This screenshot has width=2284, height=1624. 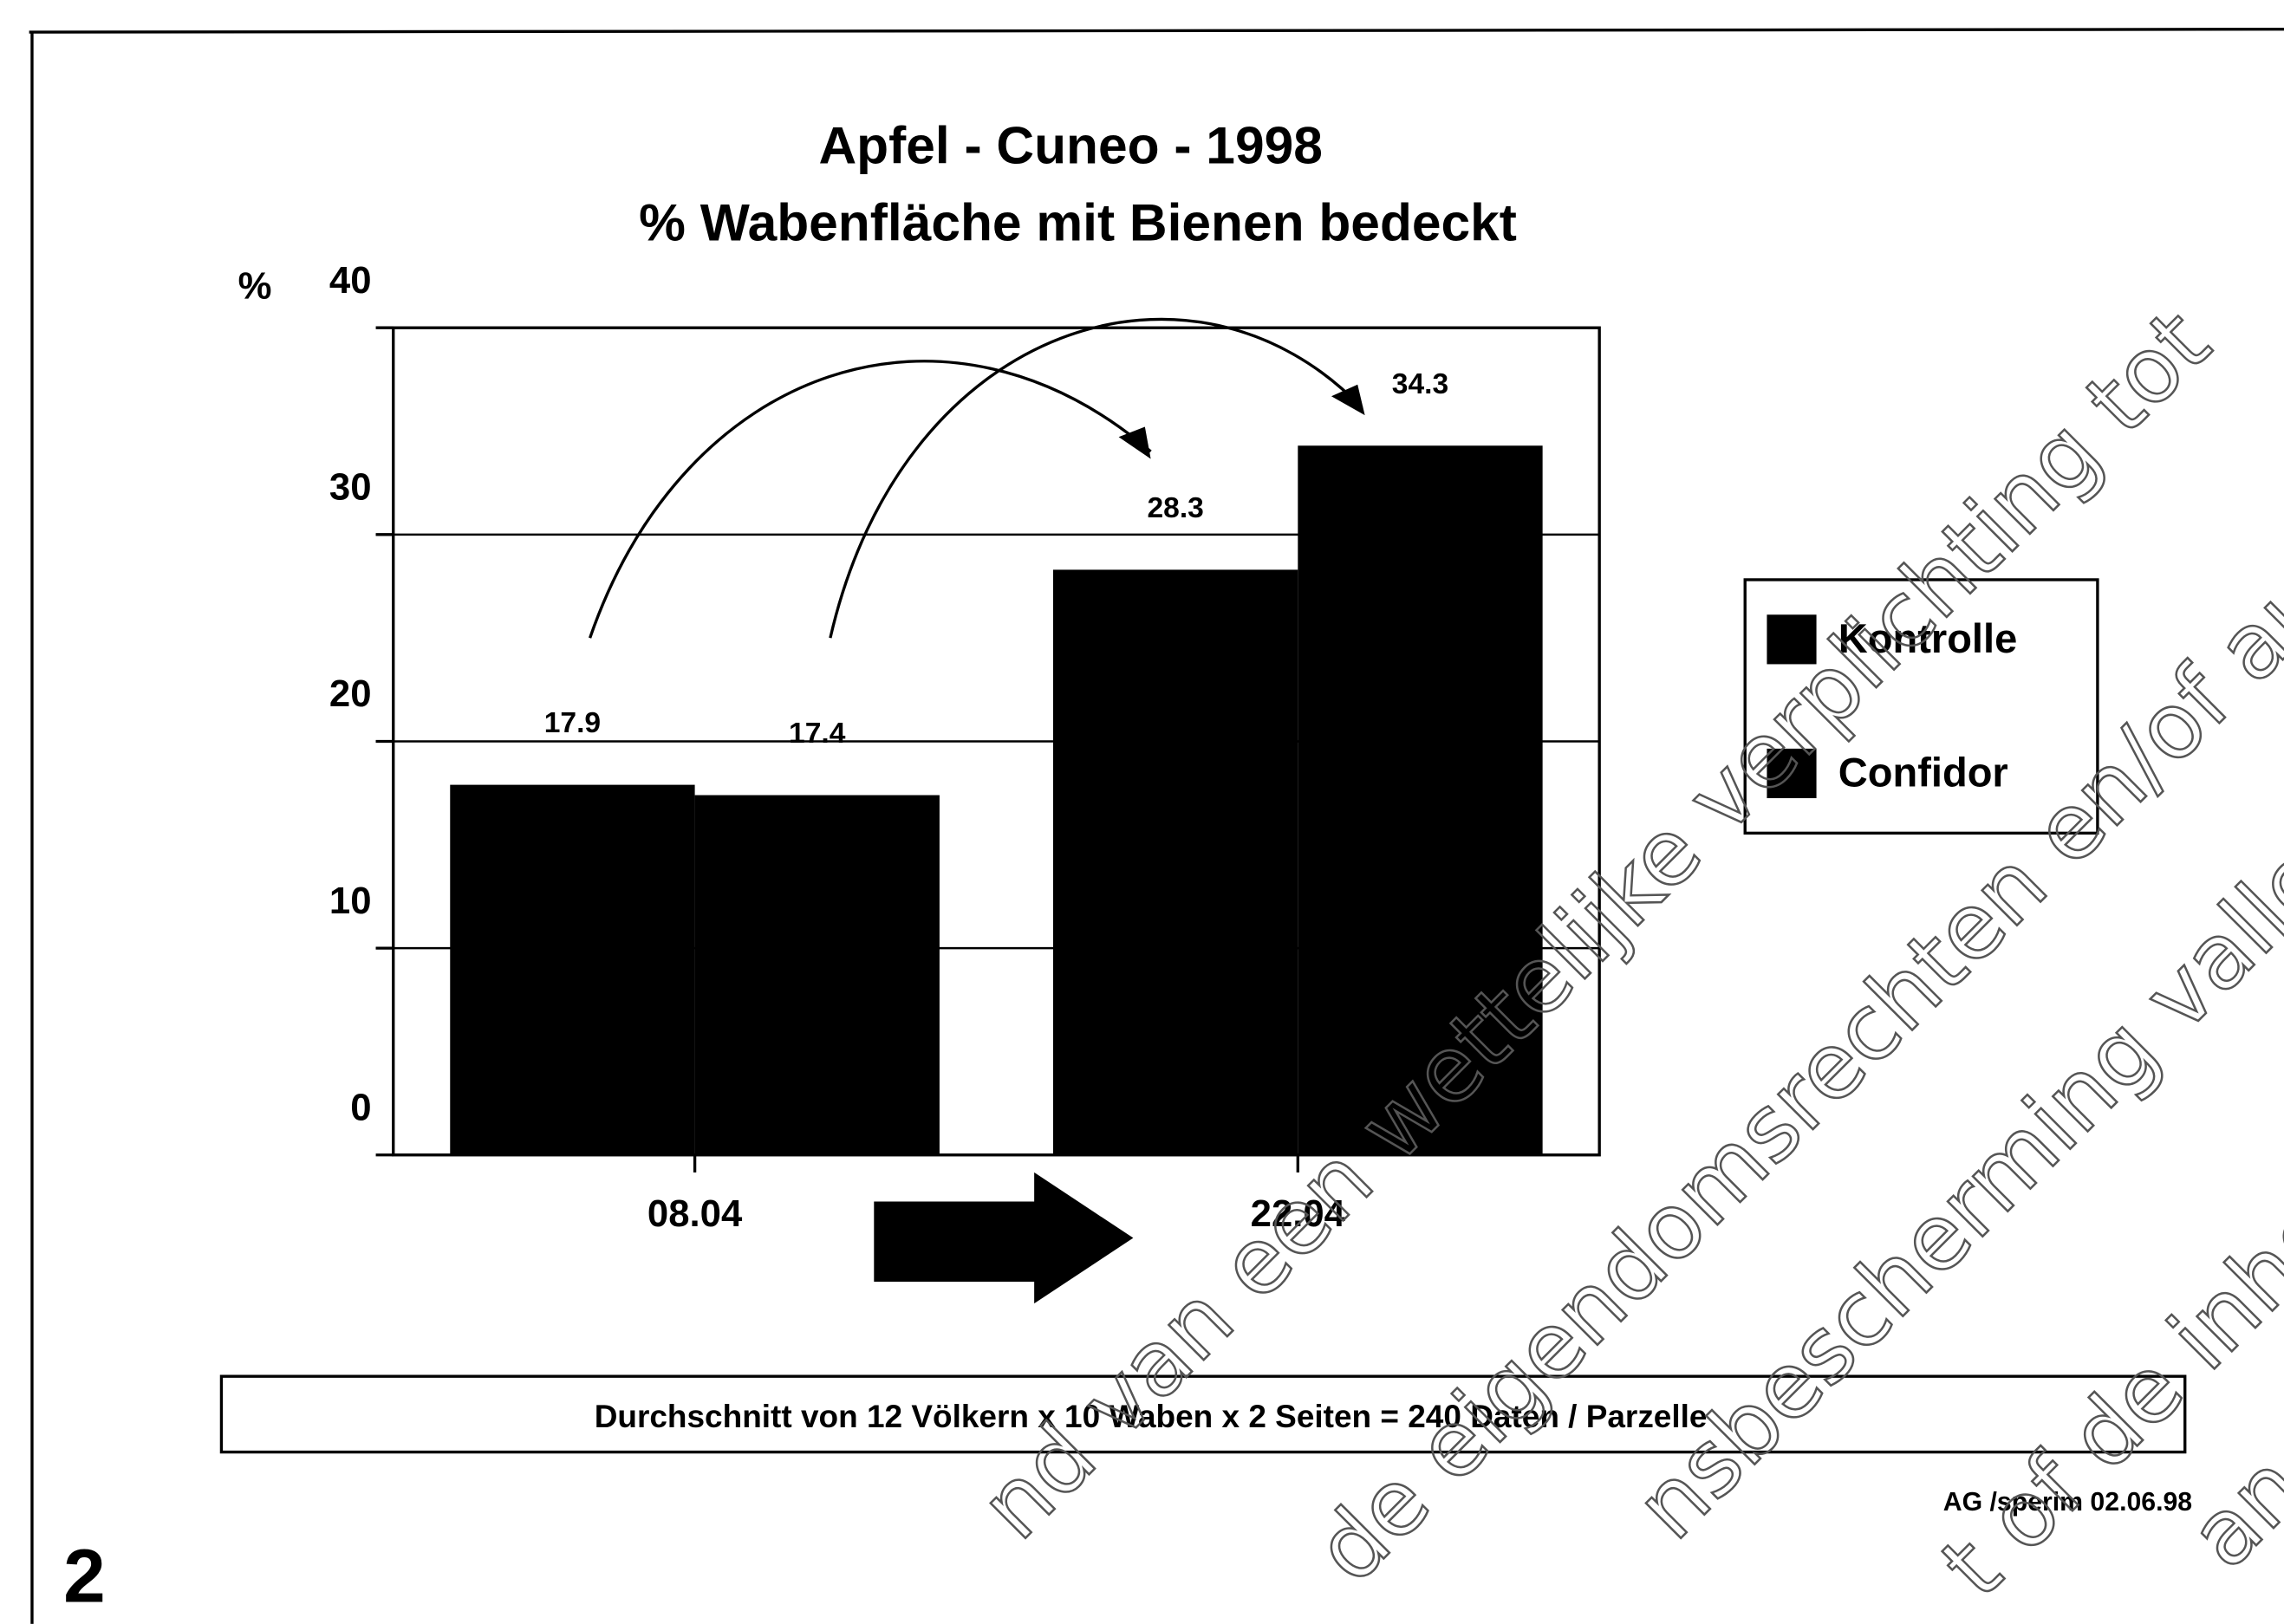 What do you see at coordinates (1298, 1213) in the screenshot?
I see `x-tick-label: 22.04` at bounding box center [1298, 1213].